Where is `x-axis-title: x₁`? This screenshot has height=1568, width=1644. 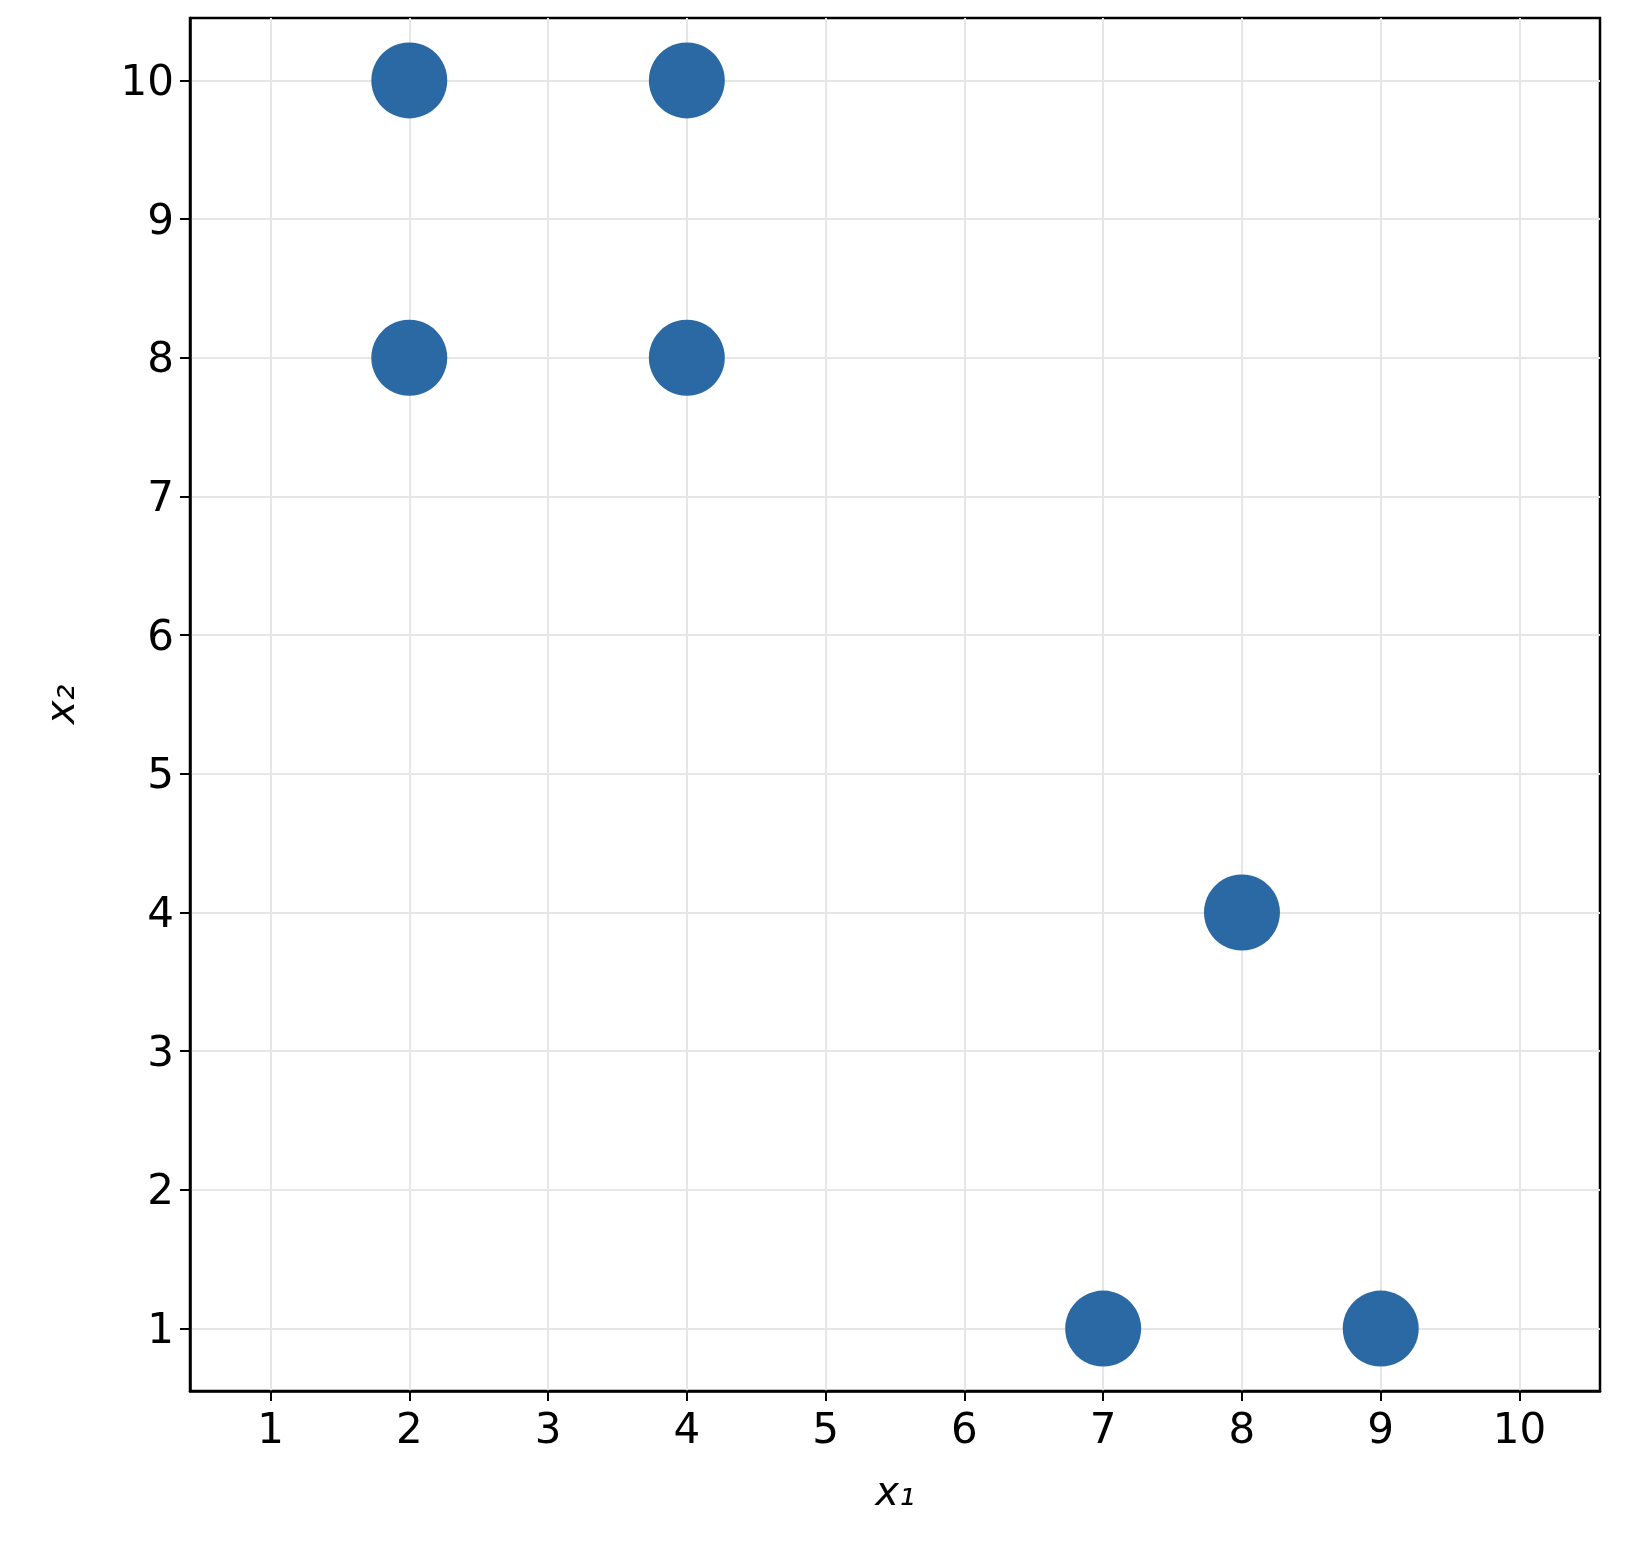 x-axis-title: x₁ is located at coordinates (894, 1491).